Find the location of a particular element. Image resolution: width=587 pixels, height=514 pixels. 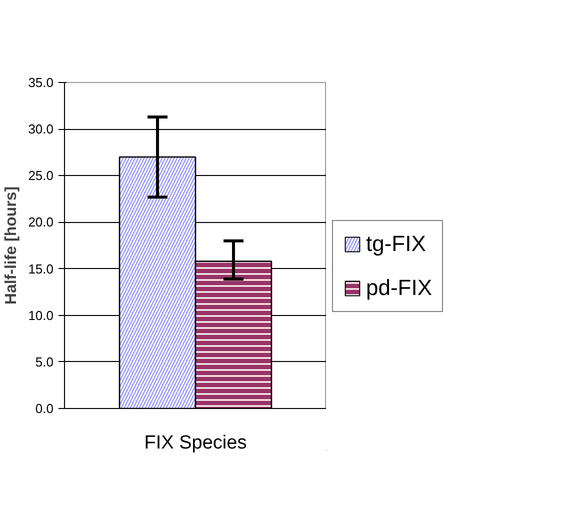

y-tick-label: 30.0 is located at coordinates (41, 129).